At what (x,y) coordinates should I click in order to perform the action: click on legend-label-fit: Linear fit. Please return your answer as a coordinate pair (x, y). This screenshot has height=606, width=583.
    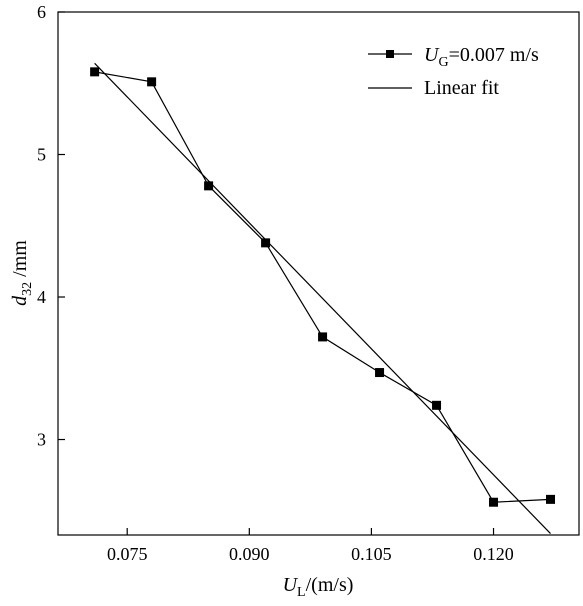
    Looking at the image, I should click on (461, 88).